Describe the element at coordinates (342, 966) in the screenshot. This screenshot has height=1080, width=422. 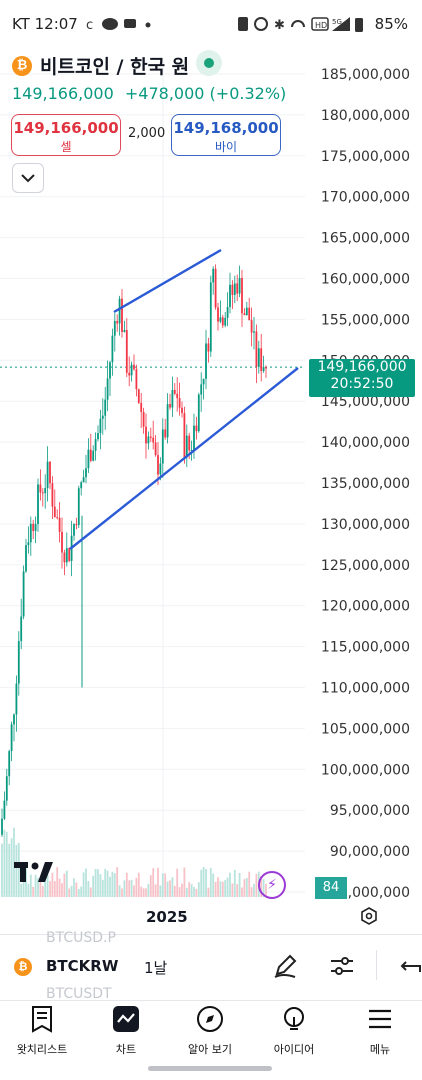
I see `indicators-sliders-icon` at that location.